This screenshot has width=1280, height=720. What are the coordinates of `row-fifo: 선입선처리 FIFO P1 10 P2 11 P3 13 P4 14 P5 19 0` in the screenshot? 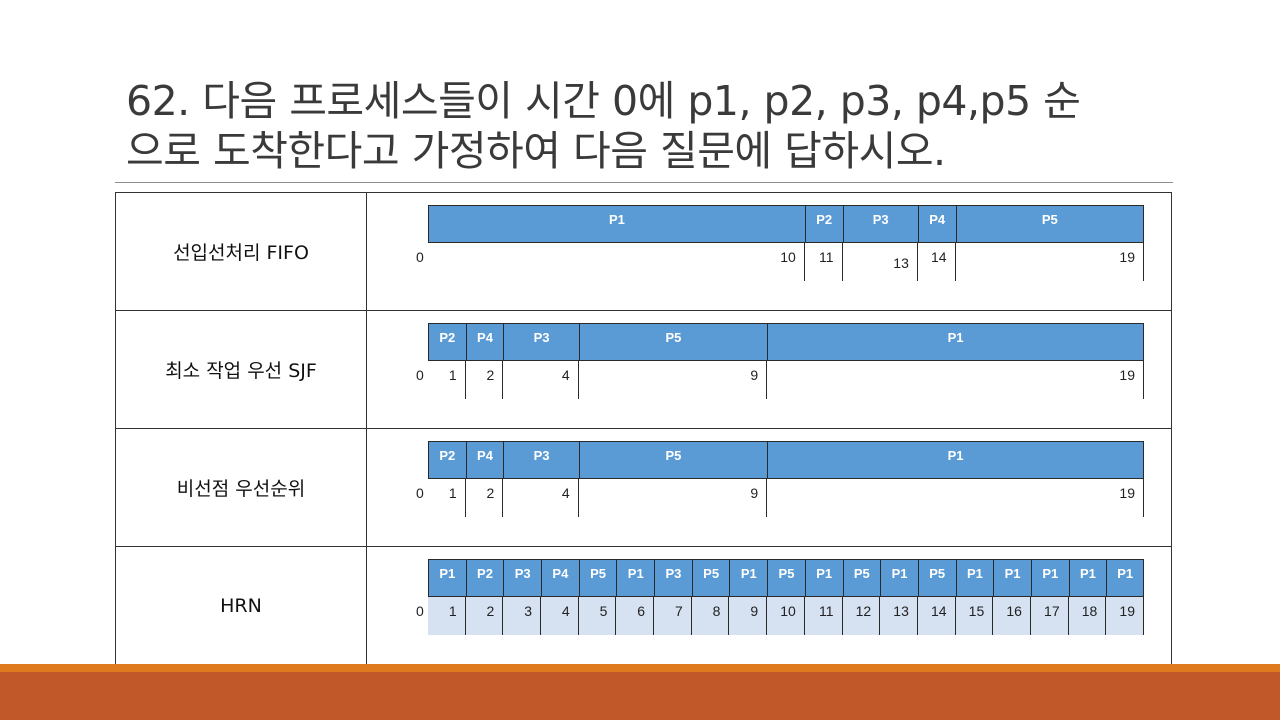 It's located at (643, 251).